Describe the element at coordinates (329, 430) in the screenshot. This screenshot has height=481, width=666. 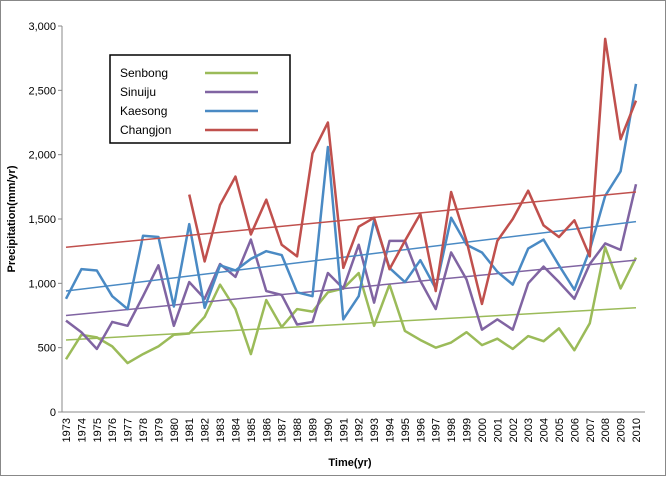
I see `x-tick-label: 1990` at that location.